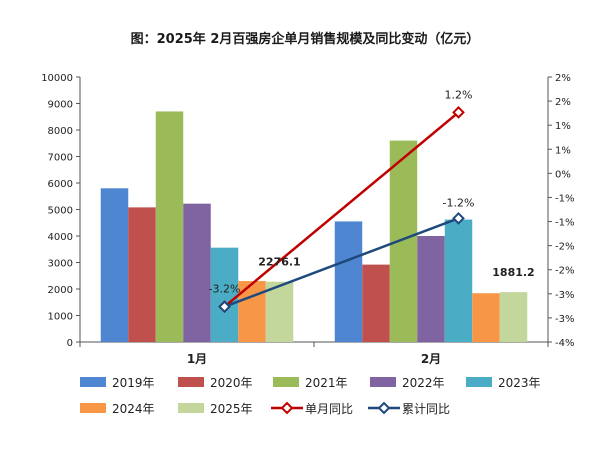 Image resolution: width=610 pixels, height=471 pixels. Describe the element at coordinates (231, 383) in the screenshot. I see `legend-label: 2020年` at that location.